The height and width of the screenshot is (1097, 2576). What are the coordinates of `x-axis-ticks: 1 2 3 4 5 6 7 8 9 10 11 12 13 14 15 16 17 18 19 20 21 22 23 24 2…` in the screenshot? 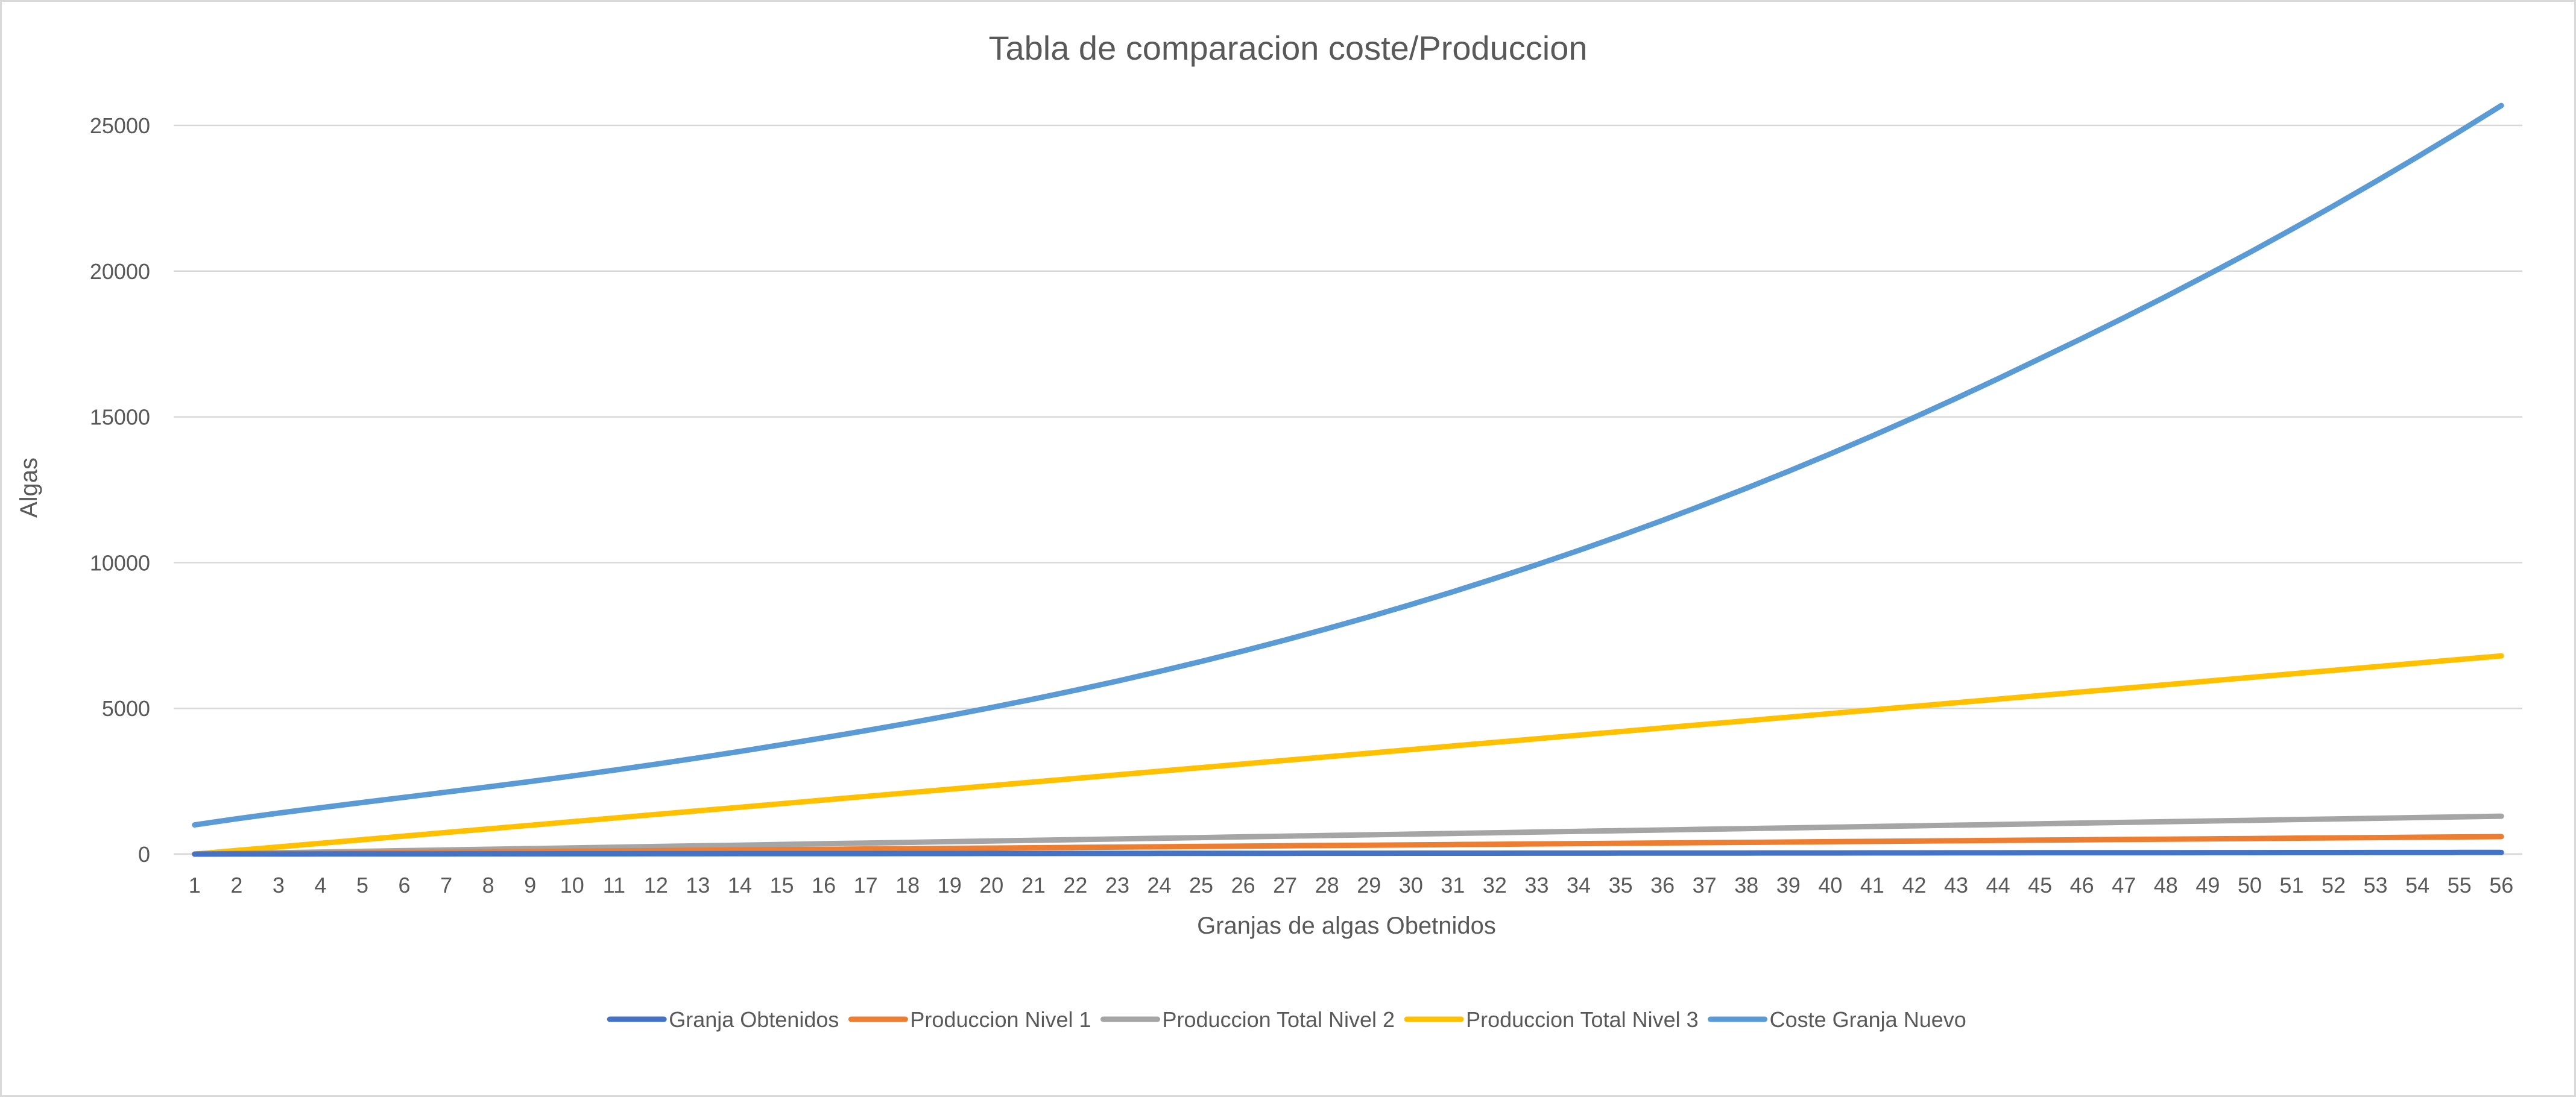 It's located at (1351, 885).